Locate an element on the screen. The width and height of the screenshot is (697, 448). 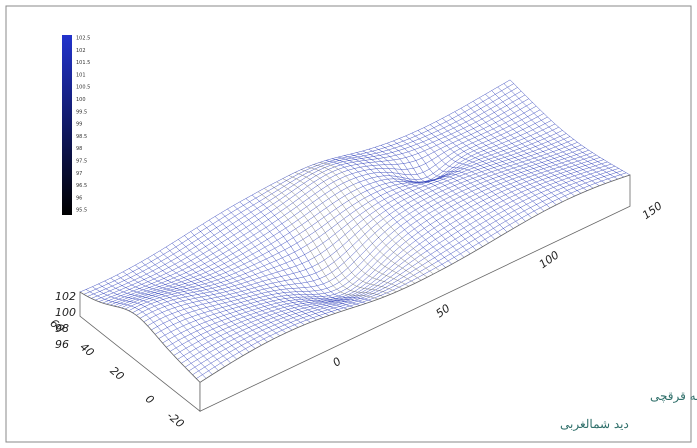
z-tick-label: 96 is located at coordinates (62, 344).